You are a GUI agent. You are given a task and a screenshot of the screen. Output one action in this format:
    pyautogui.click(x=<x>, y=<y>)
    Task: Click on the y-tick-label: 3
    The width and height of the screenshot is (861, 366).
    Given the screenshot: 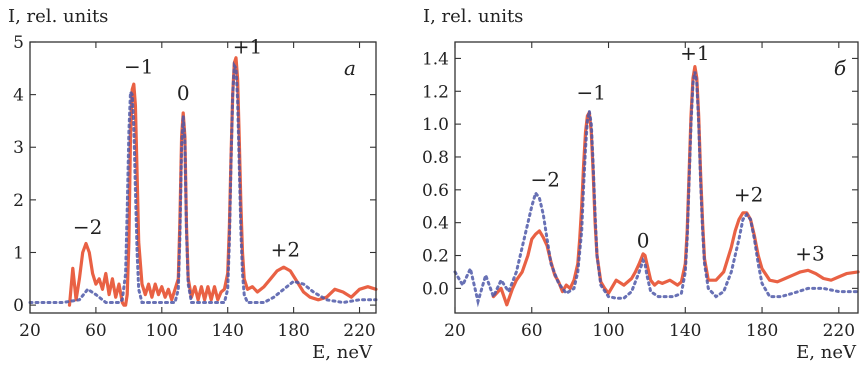 What is the action you would take?
    pyautogui.click(x=18, y=148)
    